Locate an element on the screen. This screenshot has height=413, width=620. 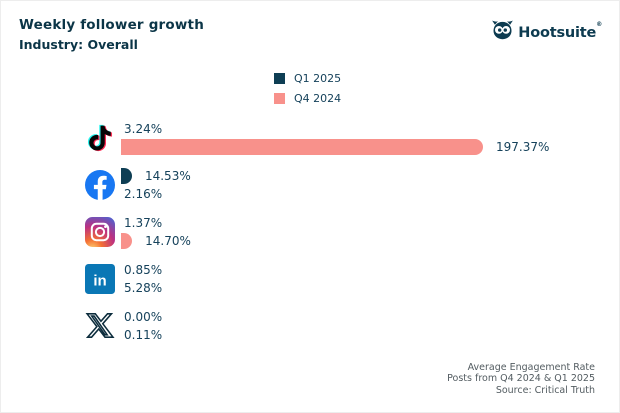
legend-label-q1-2025: Q1 2025 is located at coordinates (318, 78).